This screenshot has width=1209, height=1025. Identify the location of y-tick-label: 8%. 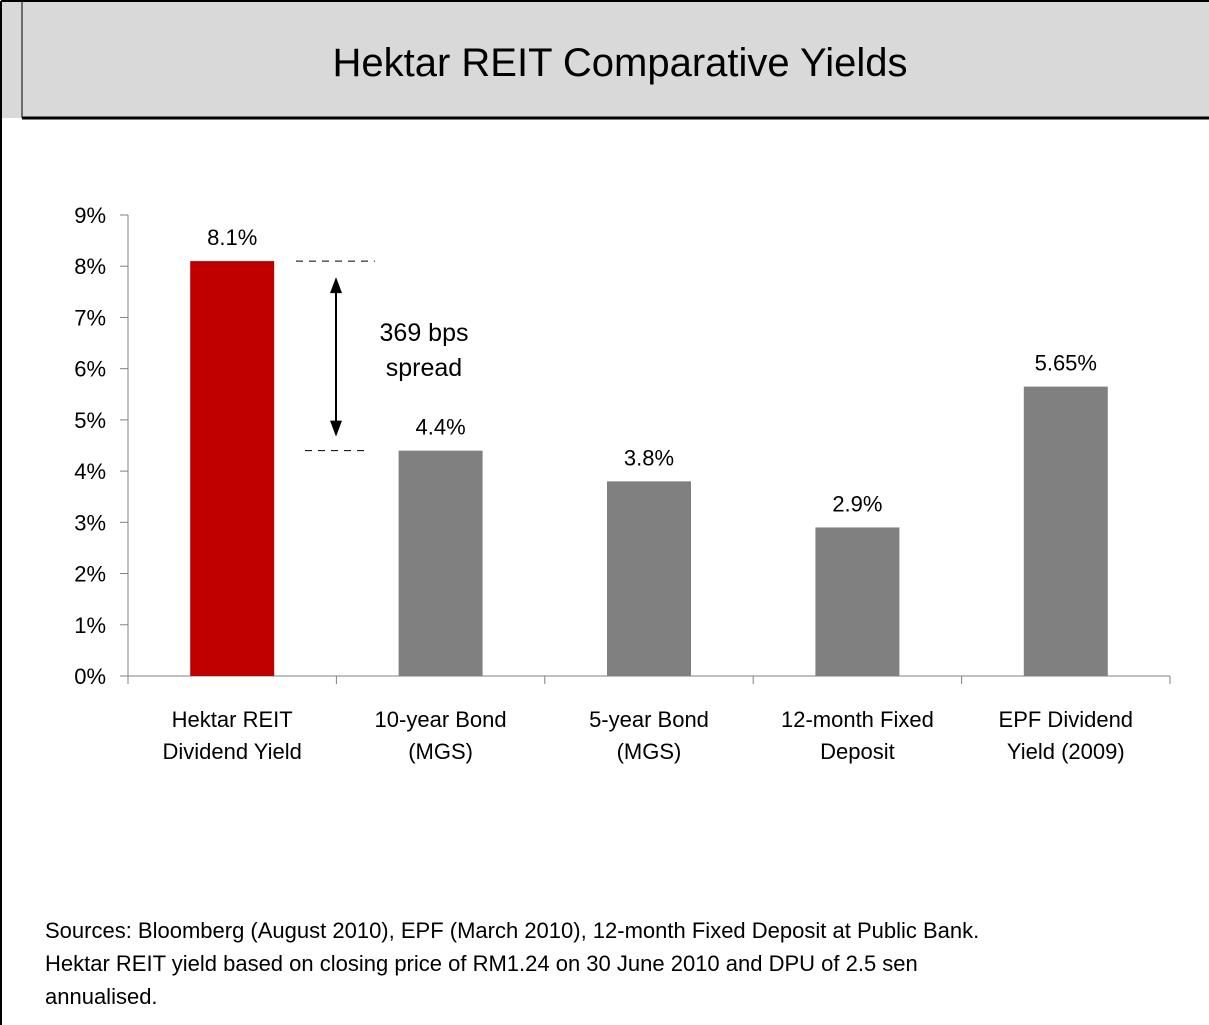
(90, 266).